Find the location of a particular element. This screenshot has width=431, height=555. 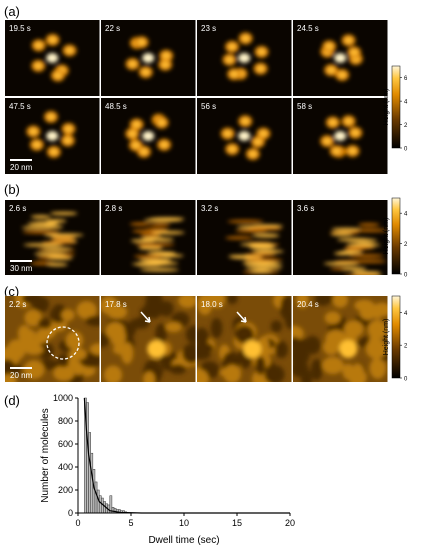

timestamp: 56 s is located at coordinates (208, 106).